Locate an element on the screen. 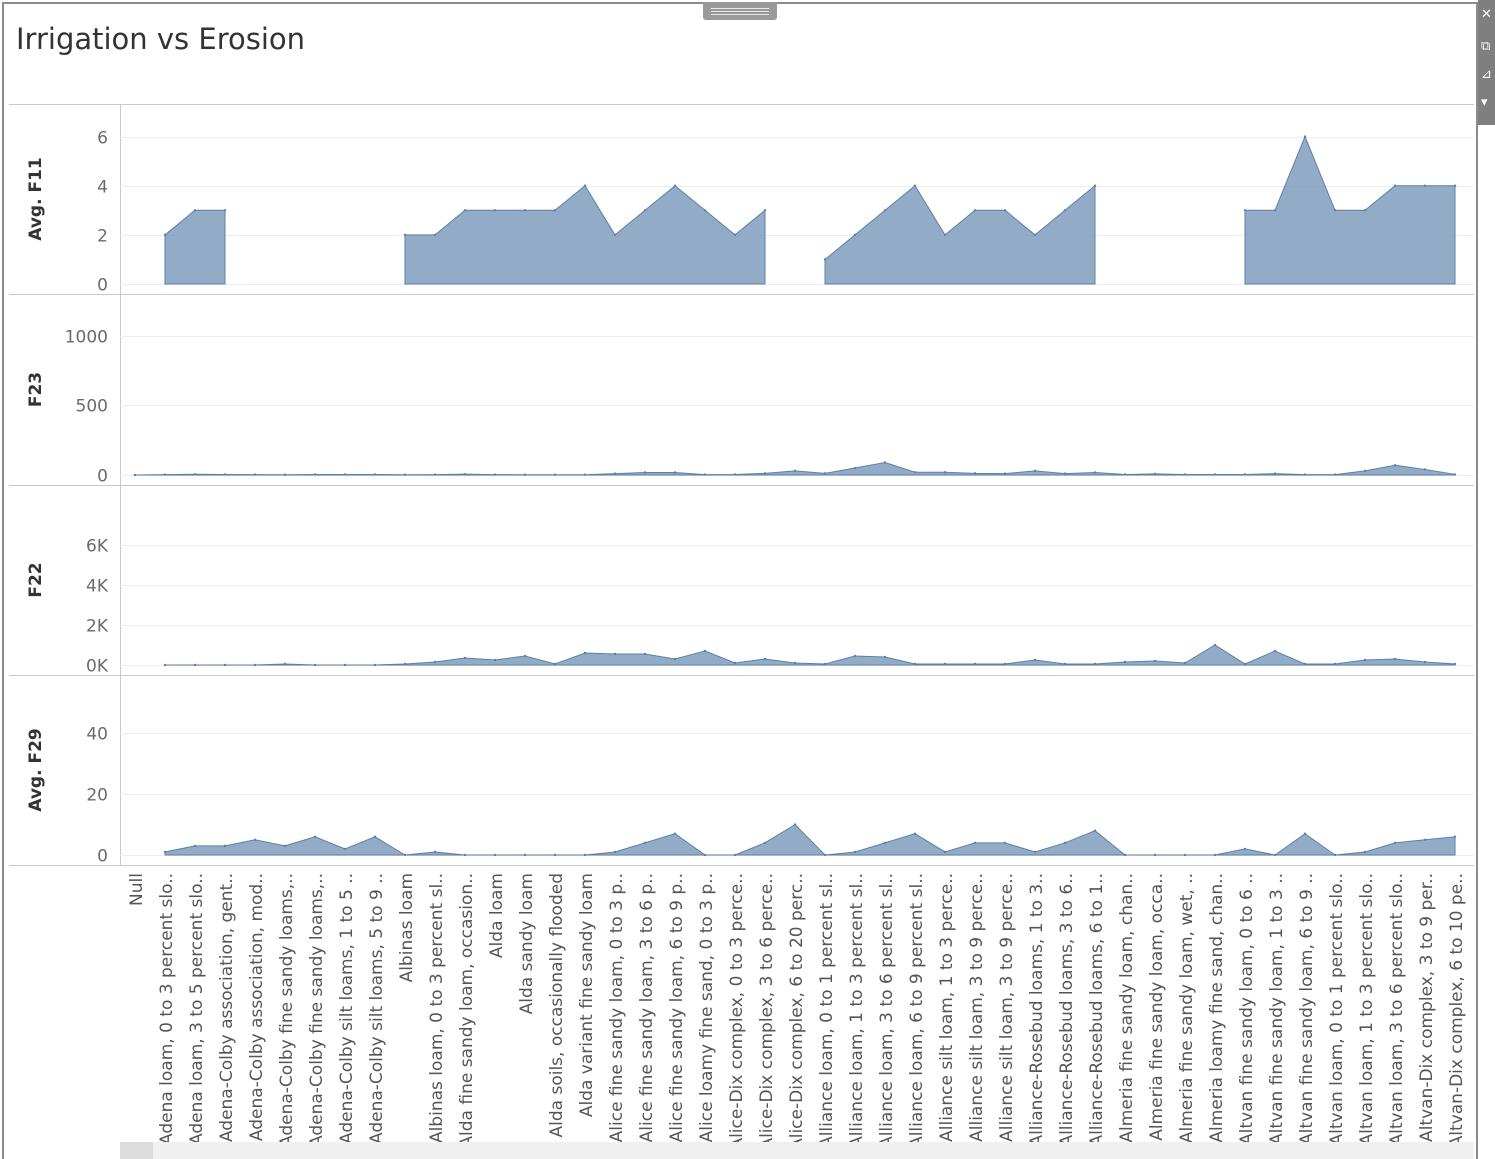  scrollbar-thumb is located at coordinates (136, 1150).